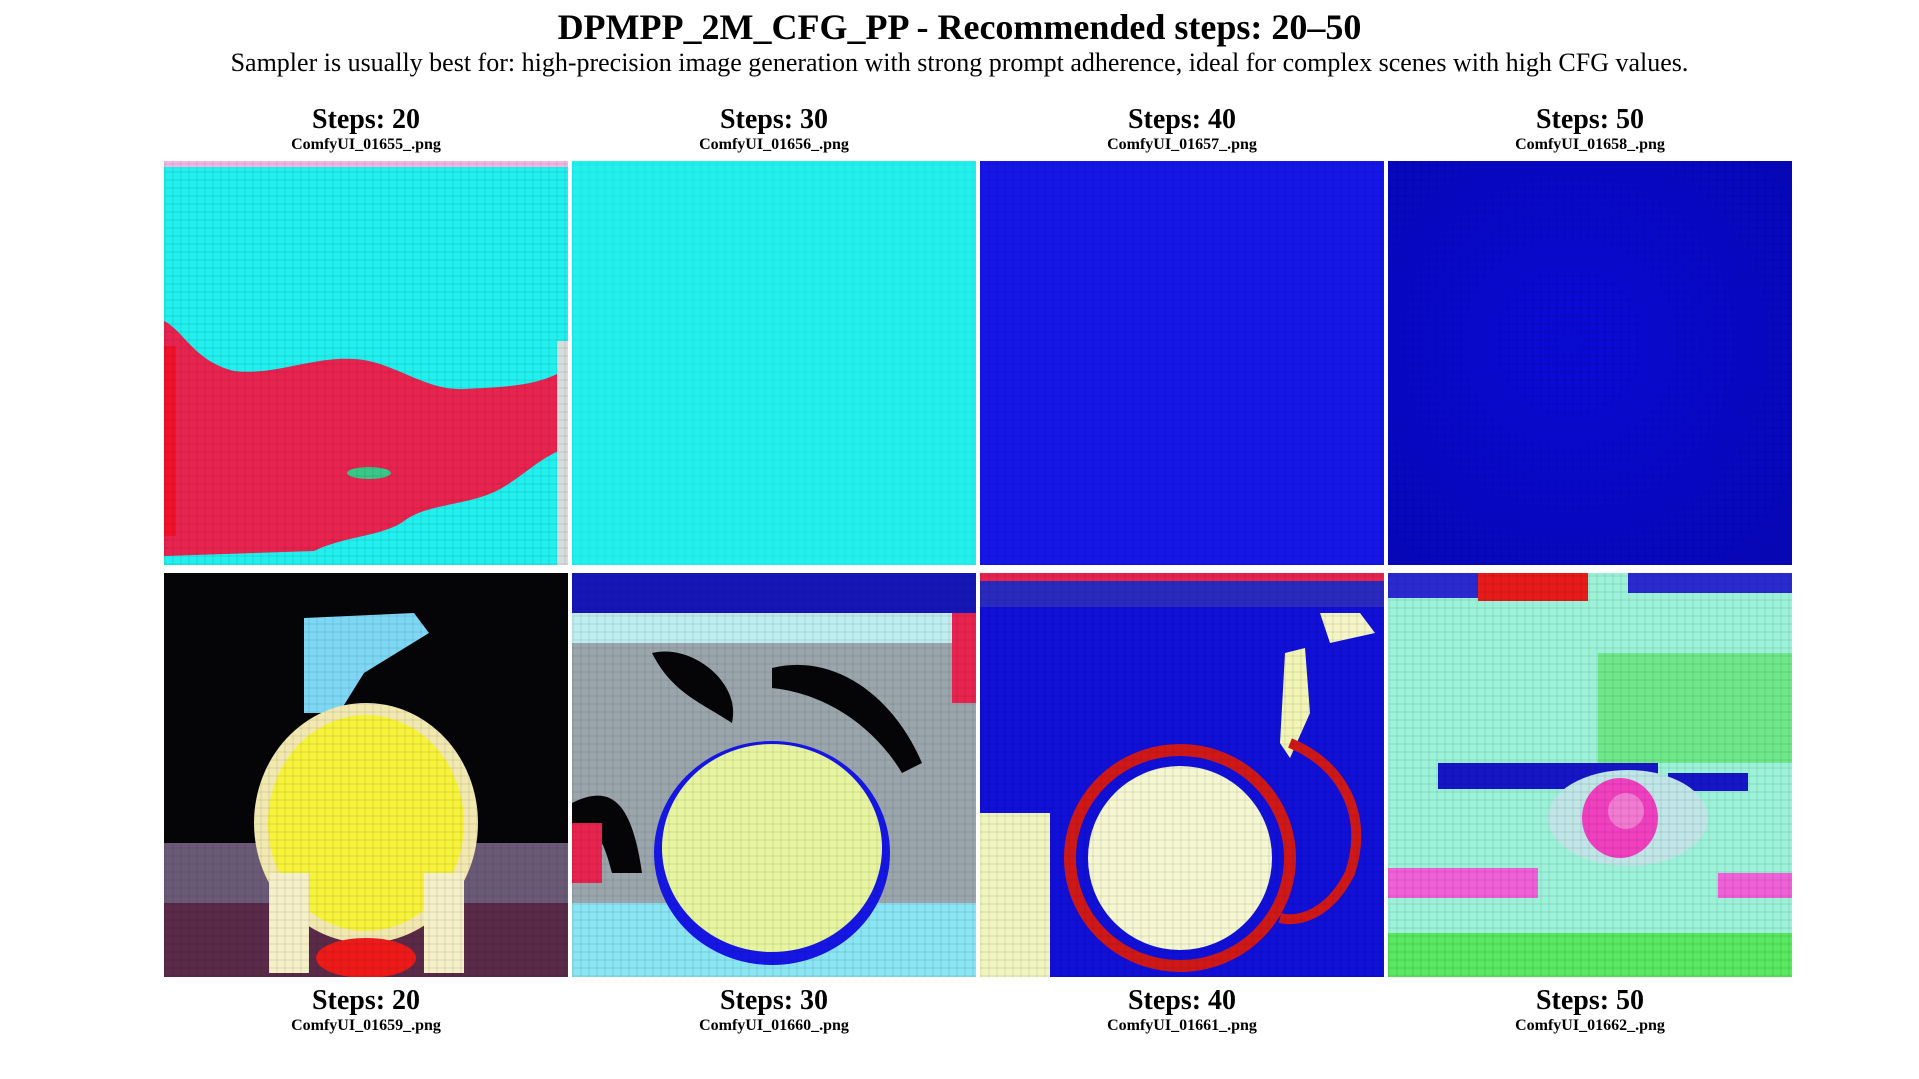  Describe the element at coordinates (1182, 1025) in the screenshot. I see `filename-label: ComfyUI_01661_.png` at that location.